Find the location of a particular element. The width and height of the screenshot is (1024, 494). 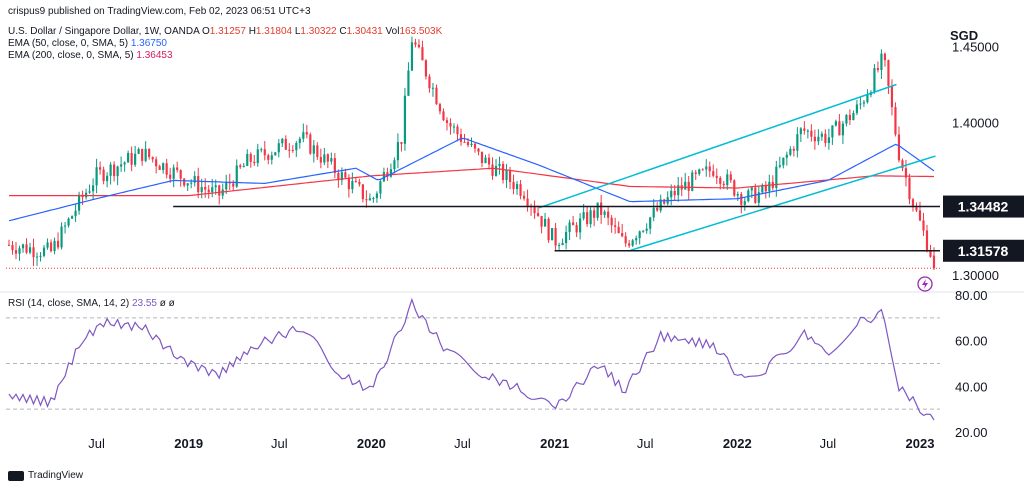

ema50-legend: EMA (50, close, 0, SMA, 5) 1.36750 is located at coordinates (87, 43).